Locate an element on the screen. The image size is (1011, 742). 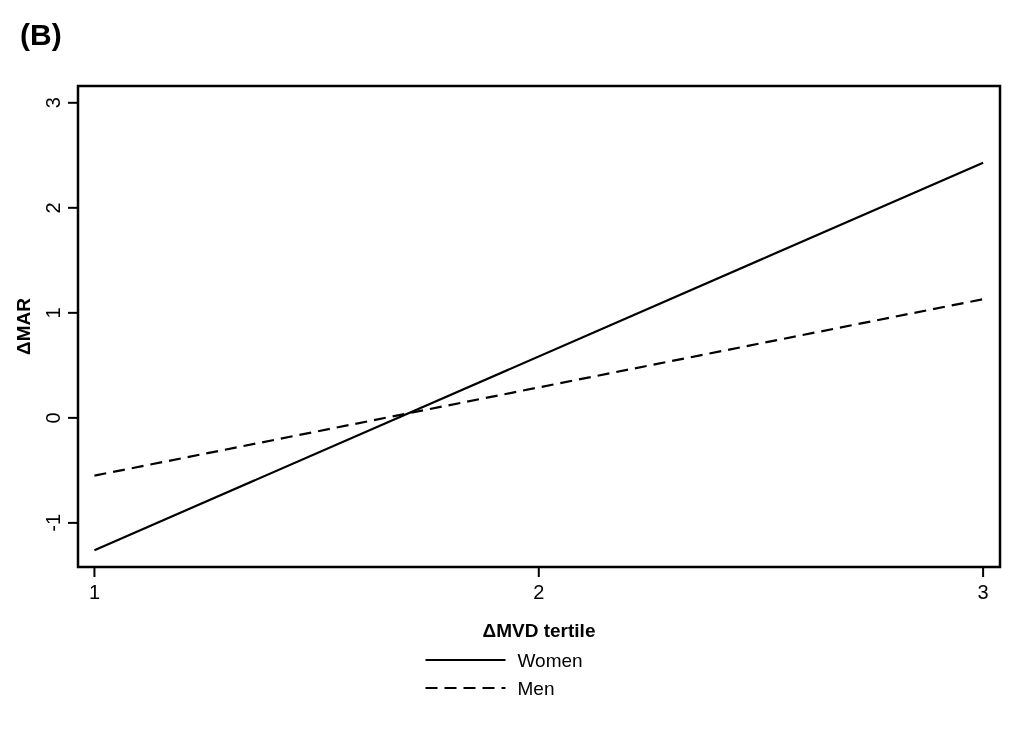
x-tick-label: 1 is located at coordinates (94, 592).